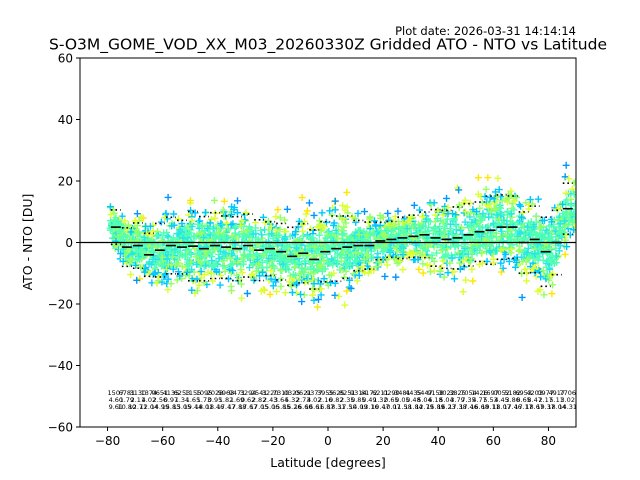 Image resolution: width=640 pixels, height=480 pixels. What do you see at coordinates (336, 400) in the screenshot?
I see `bin-mean-label: 0.82` at bounding box center [336, 400].